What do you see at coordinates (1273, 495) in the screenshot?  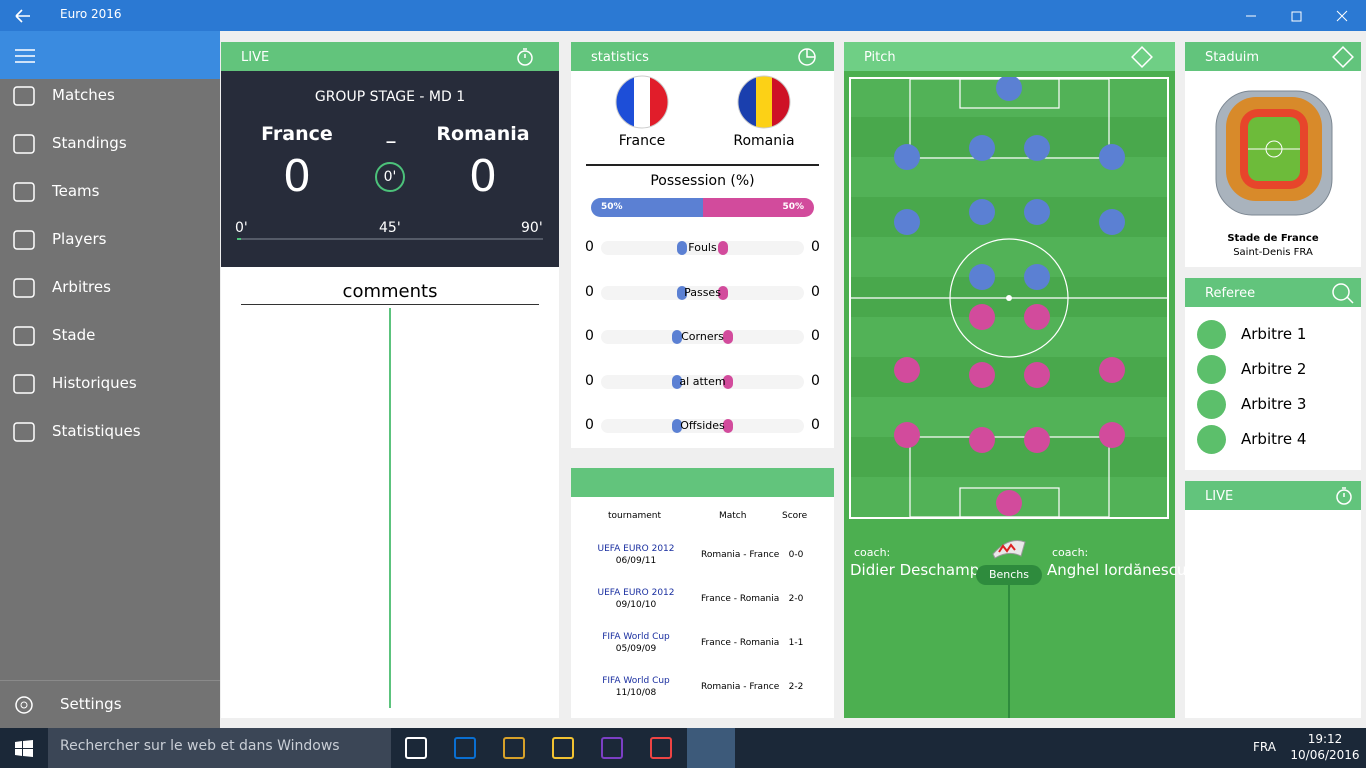 I see `live2-header: LIVE` at bounding box center [1273, 495].